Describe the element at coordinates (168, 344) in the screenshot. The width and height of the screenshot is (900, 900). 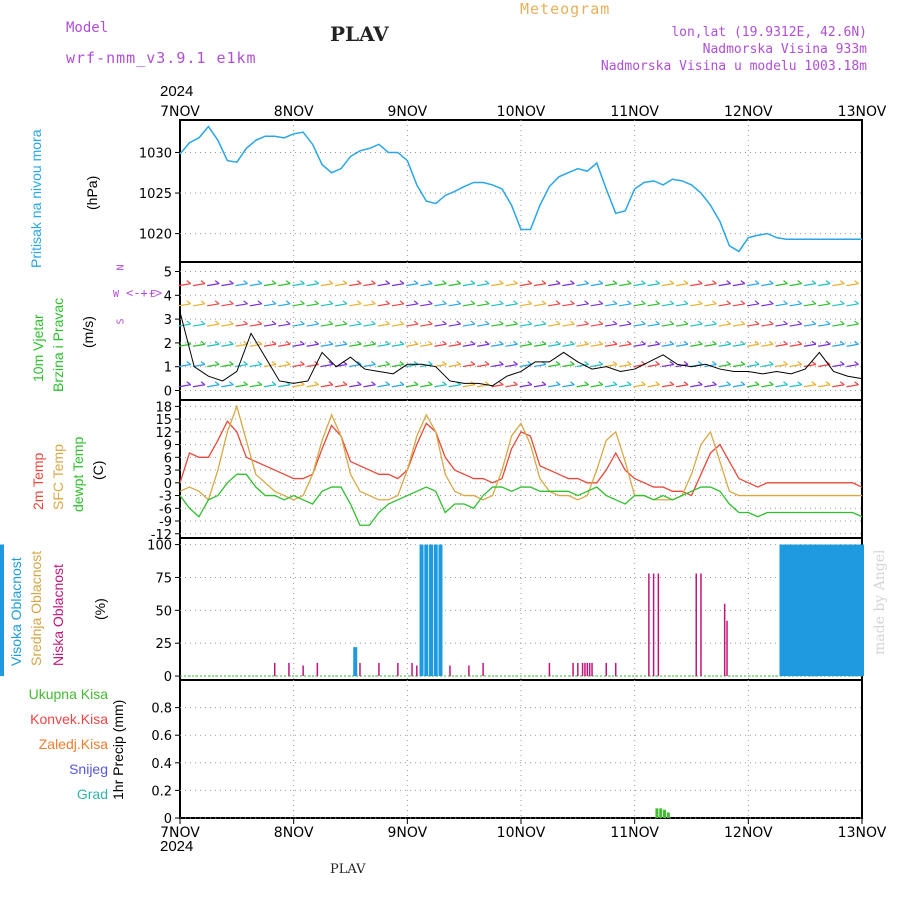
I see `y-tick-label: 2` at that location.